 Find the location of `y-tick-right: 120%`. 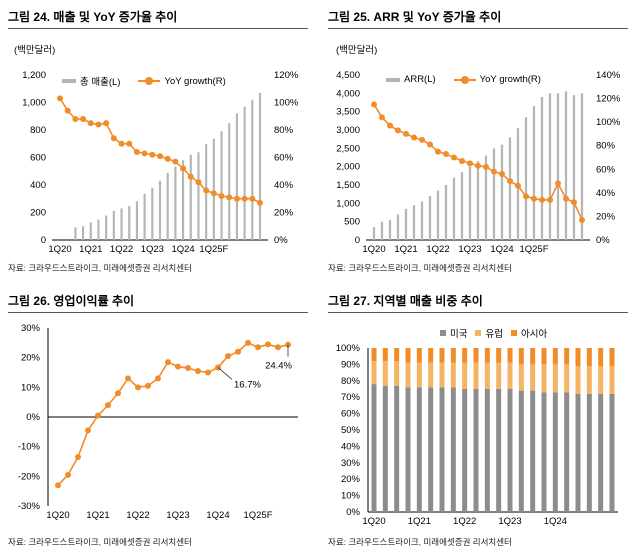

y-tick-right: 120% is located at coordinates (286, 75).